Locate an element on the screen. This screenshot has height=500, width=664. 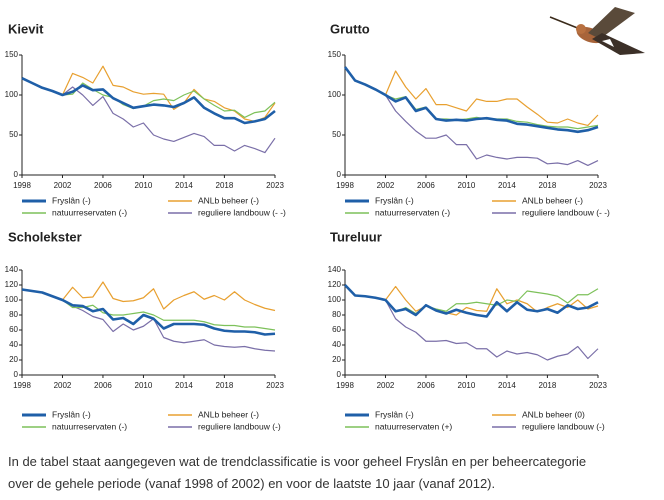
chart-title: Scholekster is located at coordinates (45, 236).